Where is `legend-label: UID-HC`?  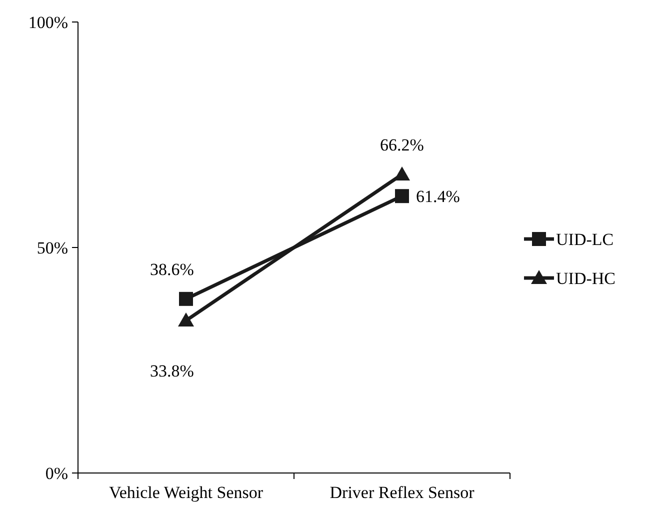 legend-label: UID-HC is located at coordinates (586, 278).